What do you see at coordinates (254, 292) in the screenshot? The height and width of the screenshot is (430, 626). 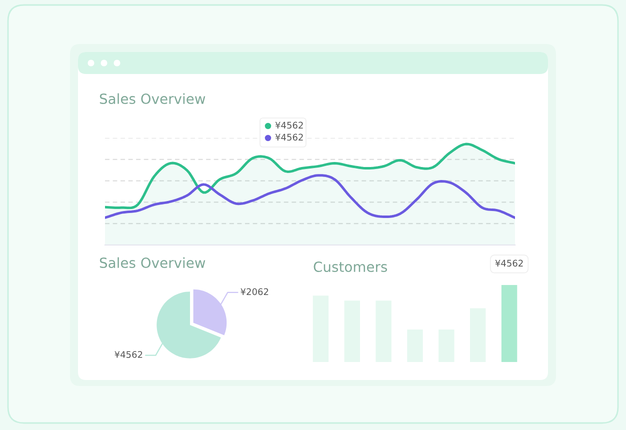 I see `data-label: ¥2062` at bounding box center [254, 292].